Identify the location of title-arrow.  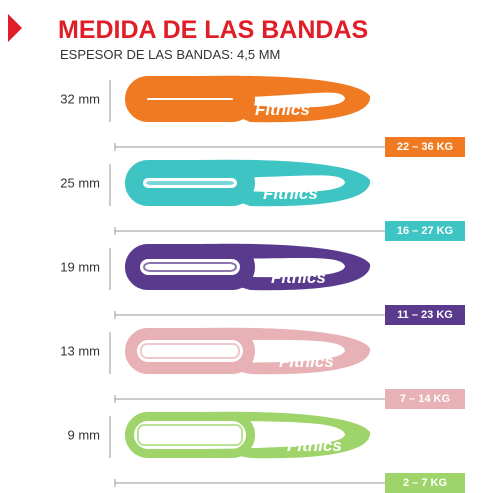
(15, 28).